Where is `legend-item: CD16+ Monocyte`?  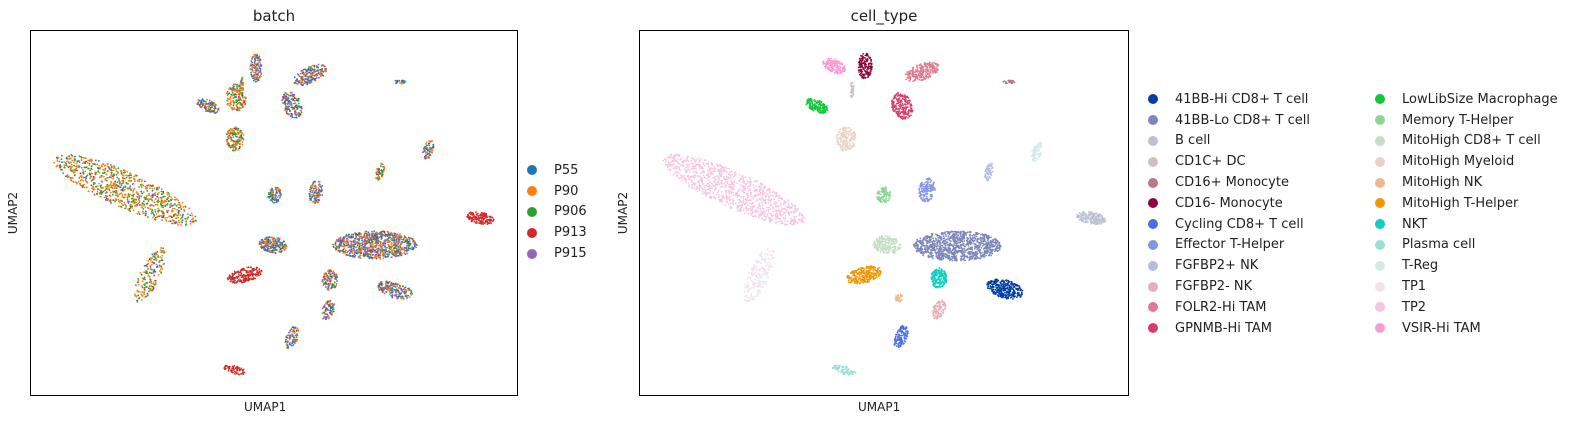
legend-item: CD16+ Monocyte is located at coordinates (1229, 182).